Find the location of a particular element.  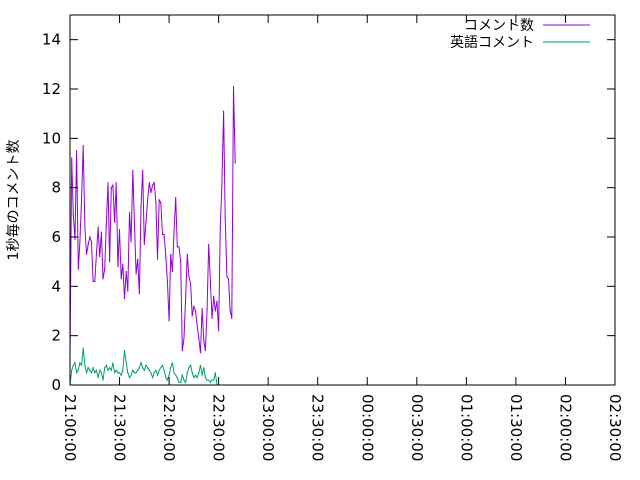

x-tick-label: 21:00:00 is located at coordinates (70, 427).